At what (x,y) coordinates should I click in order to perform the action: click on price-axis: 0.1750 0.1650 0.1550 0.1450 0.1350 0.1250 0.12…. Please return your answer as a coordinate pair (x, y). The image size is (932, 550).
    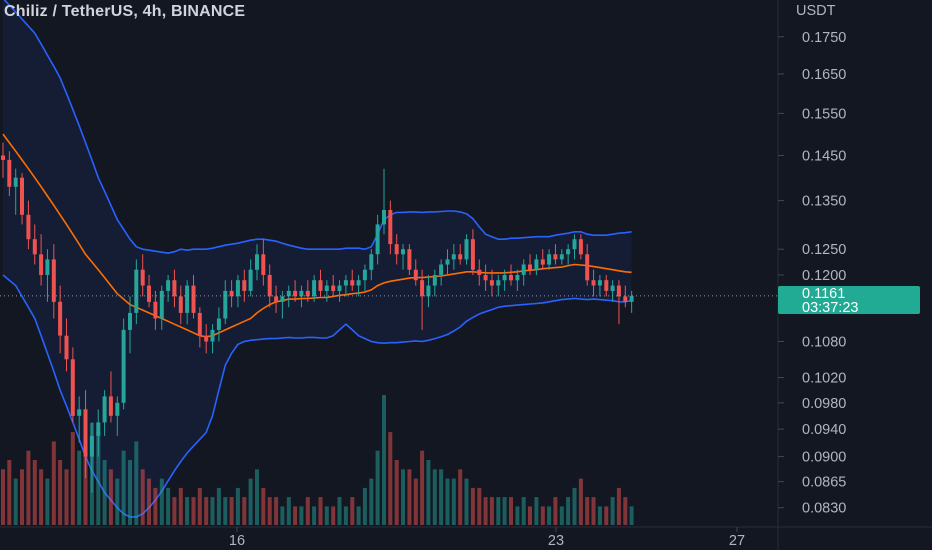
    Looking at the image, I should click on (812, 273).